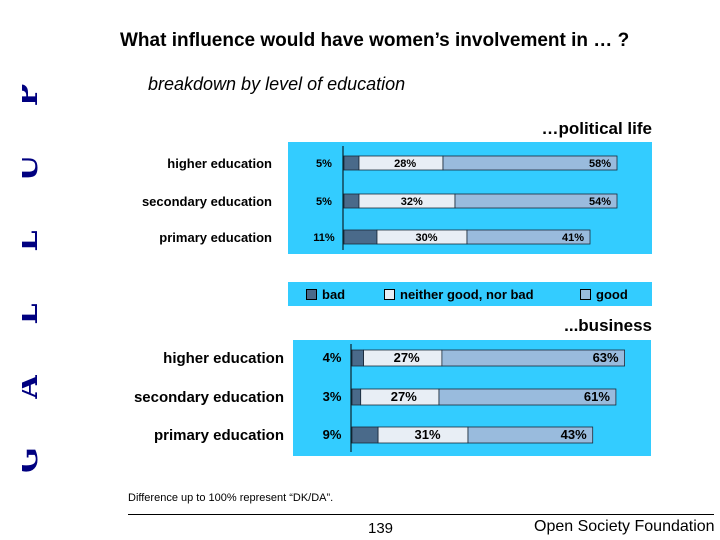  What do you see at coordinates (231, 498) in the screenshot?
I see `footnote: Difference up to 100% represent “DK/DA”.` at bounding box center [231, 498].